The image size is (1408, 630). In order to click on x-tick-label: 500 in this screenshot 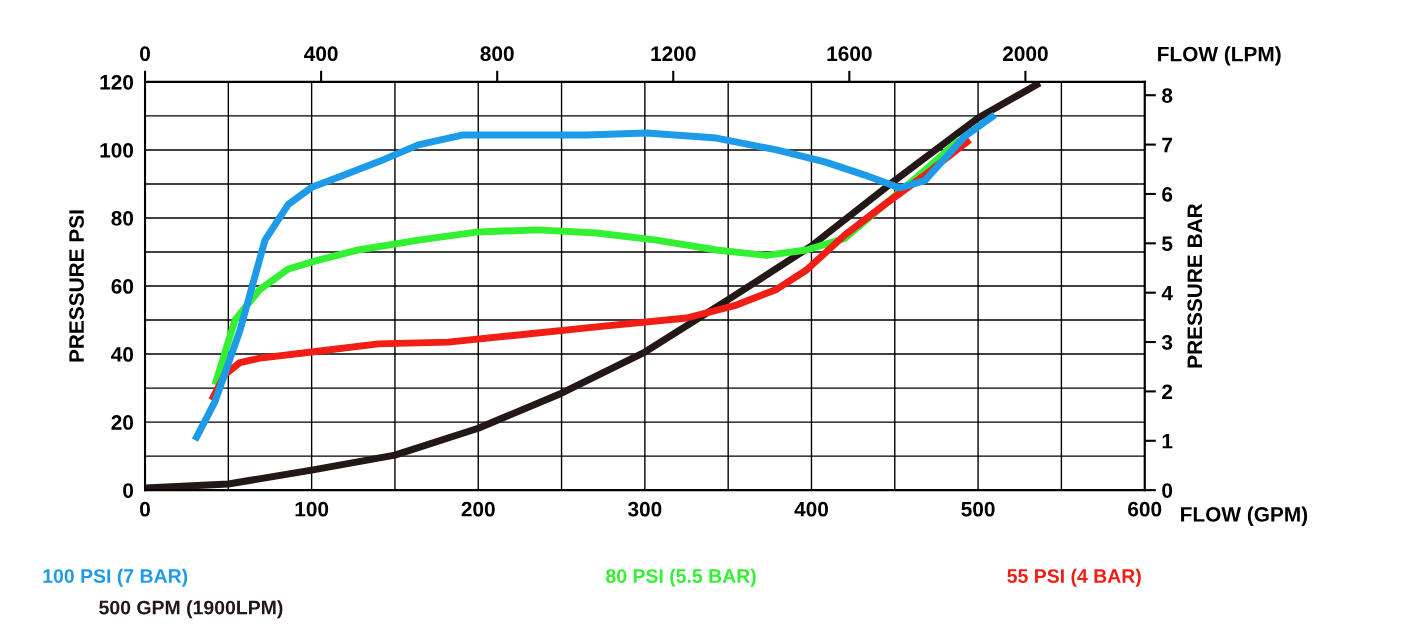, I will do `click(978, 509)`.